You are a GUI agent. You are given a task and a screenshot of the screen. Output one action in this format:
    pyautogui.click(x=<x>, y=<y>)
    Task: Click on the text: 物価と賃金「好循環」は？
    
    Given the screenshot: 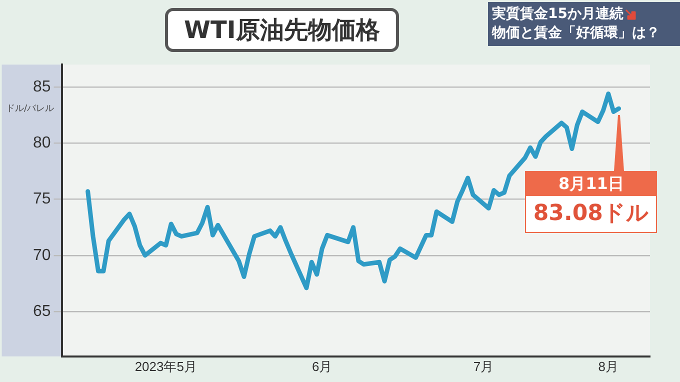 What is the action you would take?
    pyautogui.click(x=576, y=33)
    